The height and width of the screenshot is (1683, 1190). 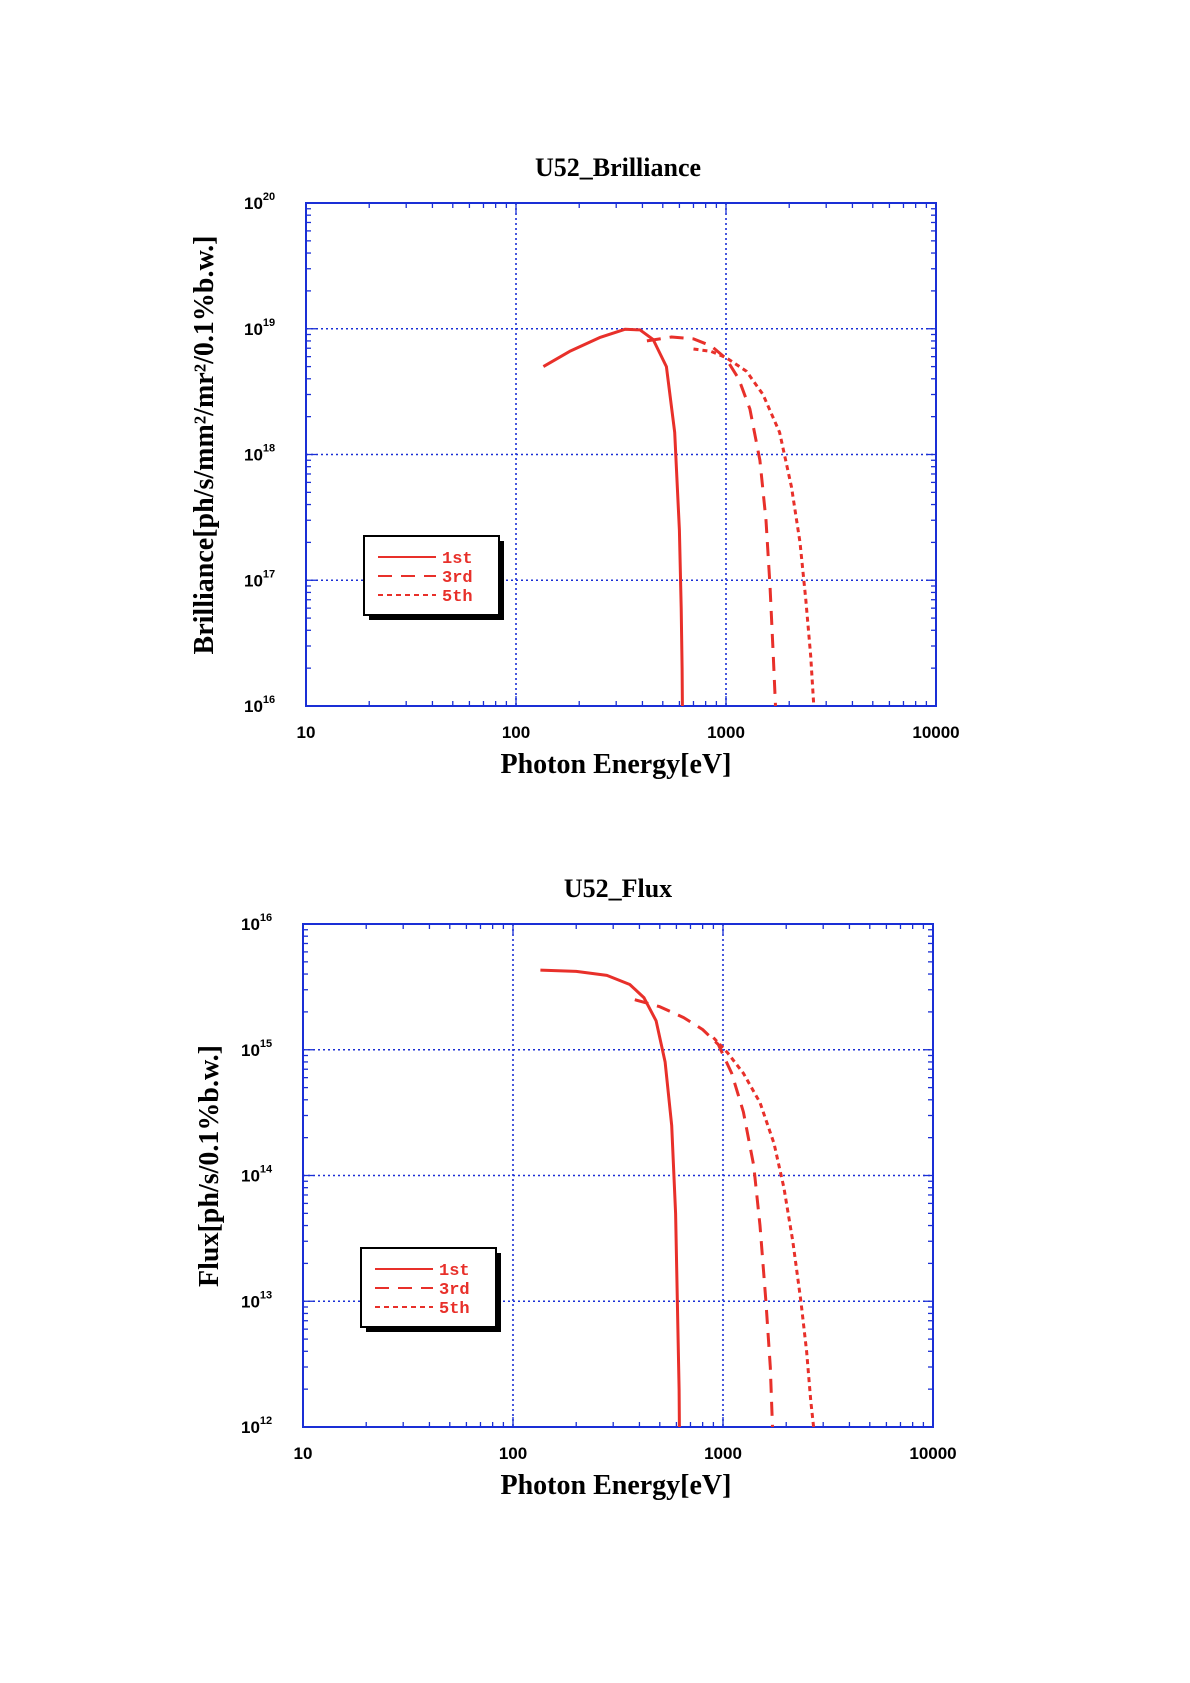 I want to click on y-tick-label: 1015, so click(x=256, y=1049).